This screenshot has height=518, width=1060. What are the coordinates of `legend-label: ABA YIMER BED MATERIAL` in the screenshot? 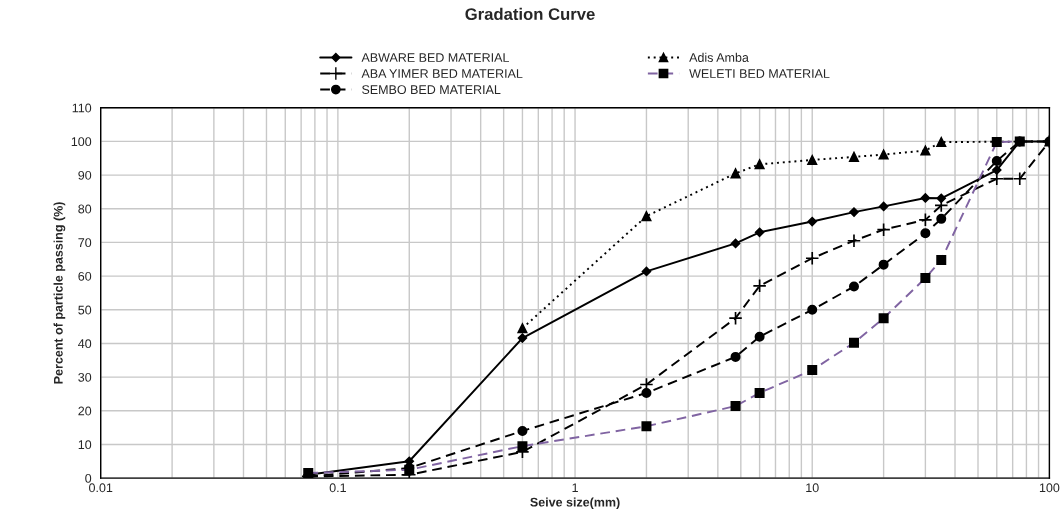 It's located at (442, 73).